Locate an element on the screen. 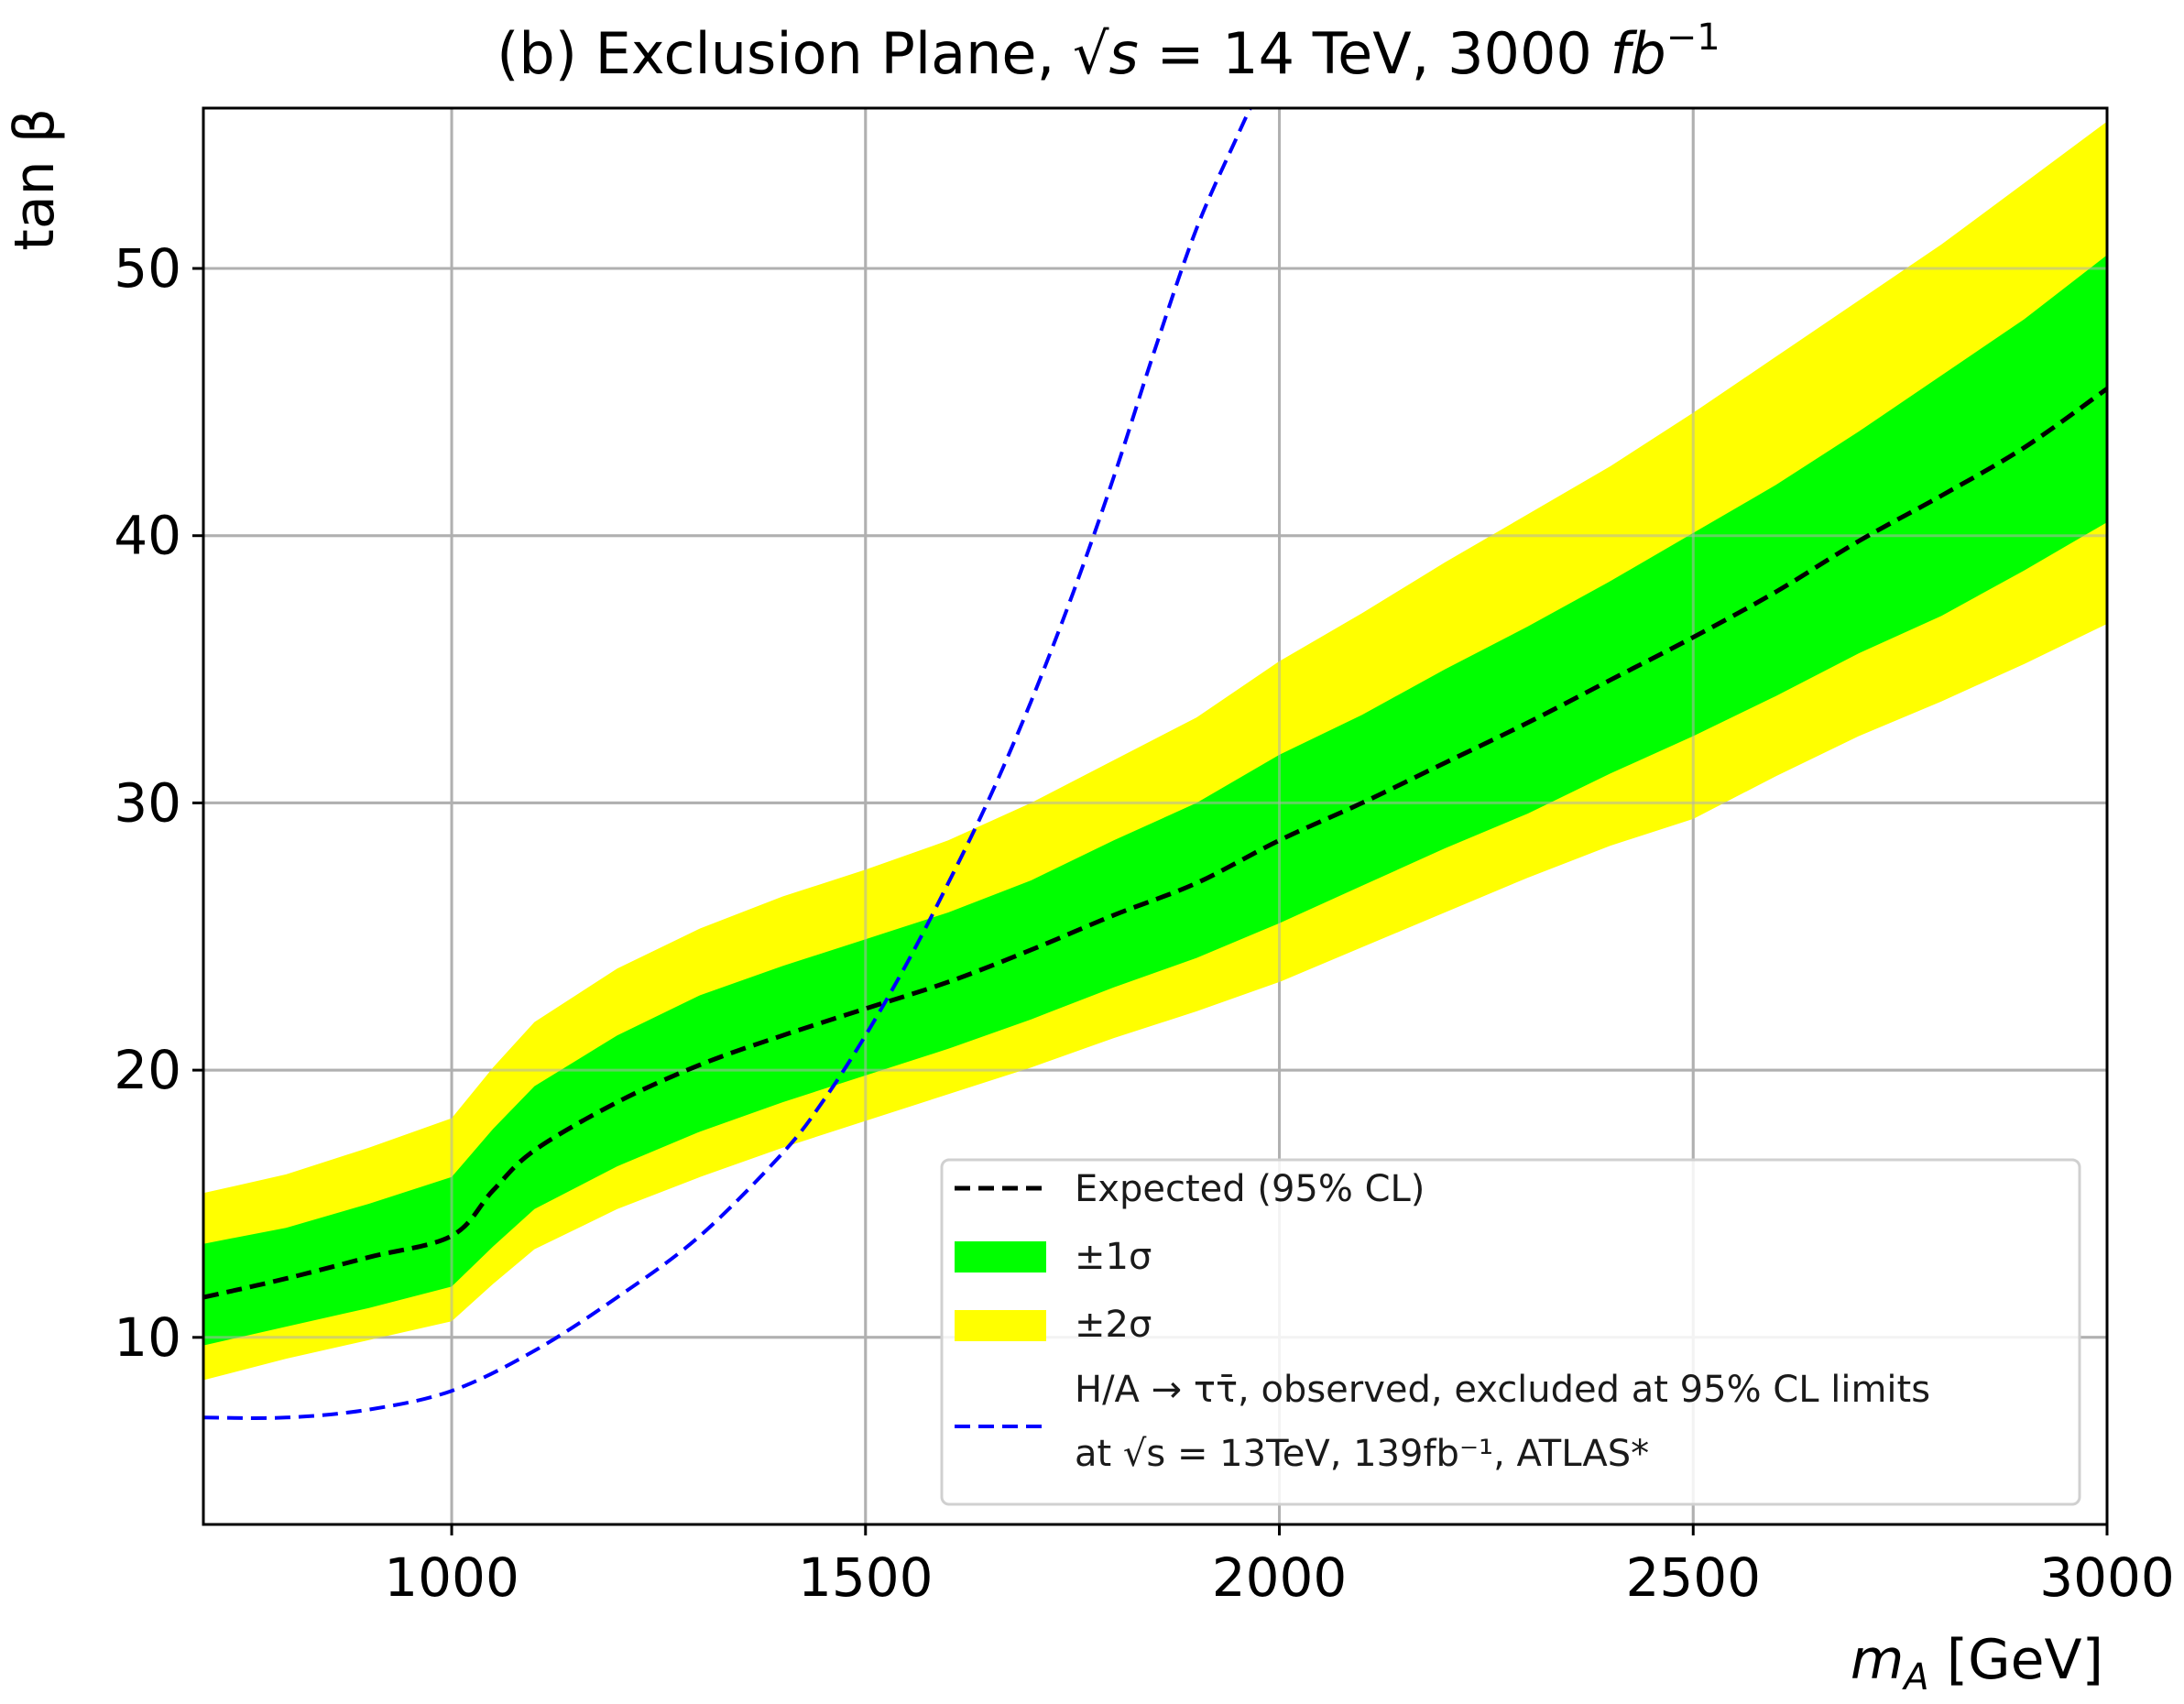  legend-atlas-label-line2: at √s = 13TeV, 139fb⁻¹, ATLAS* is located at coordinates (1362, 1454).